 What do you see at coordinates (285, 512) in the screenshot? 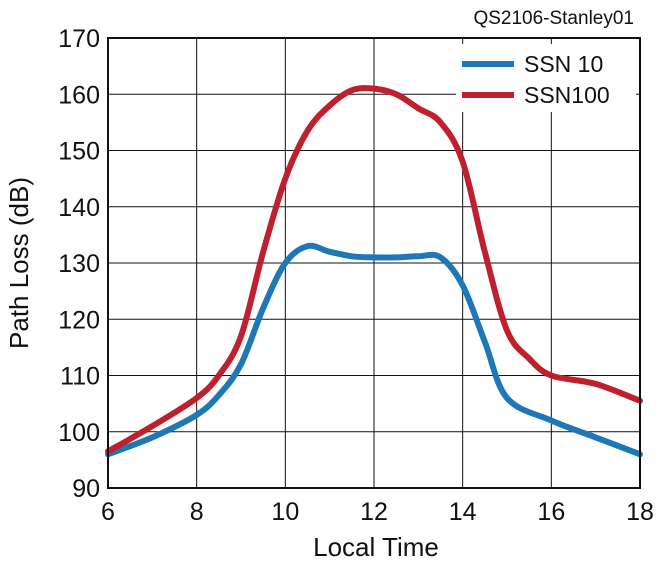
I see `x-tick-label: 10` at bounding box center [285, 512].